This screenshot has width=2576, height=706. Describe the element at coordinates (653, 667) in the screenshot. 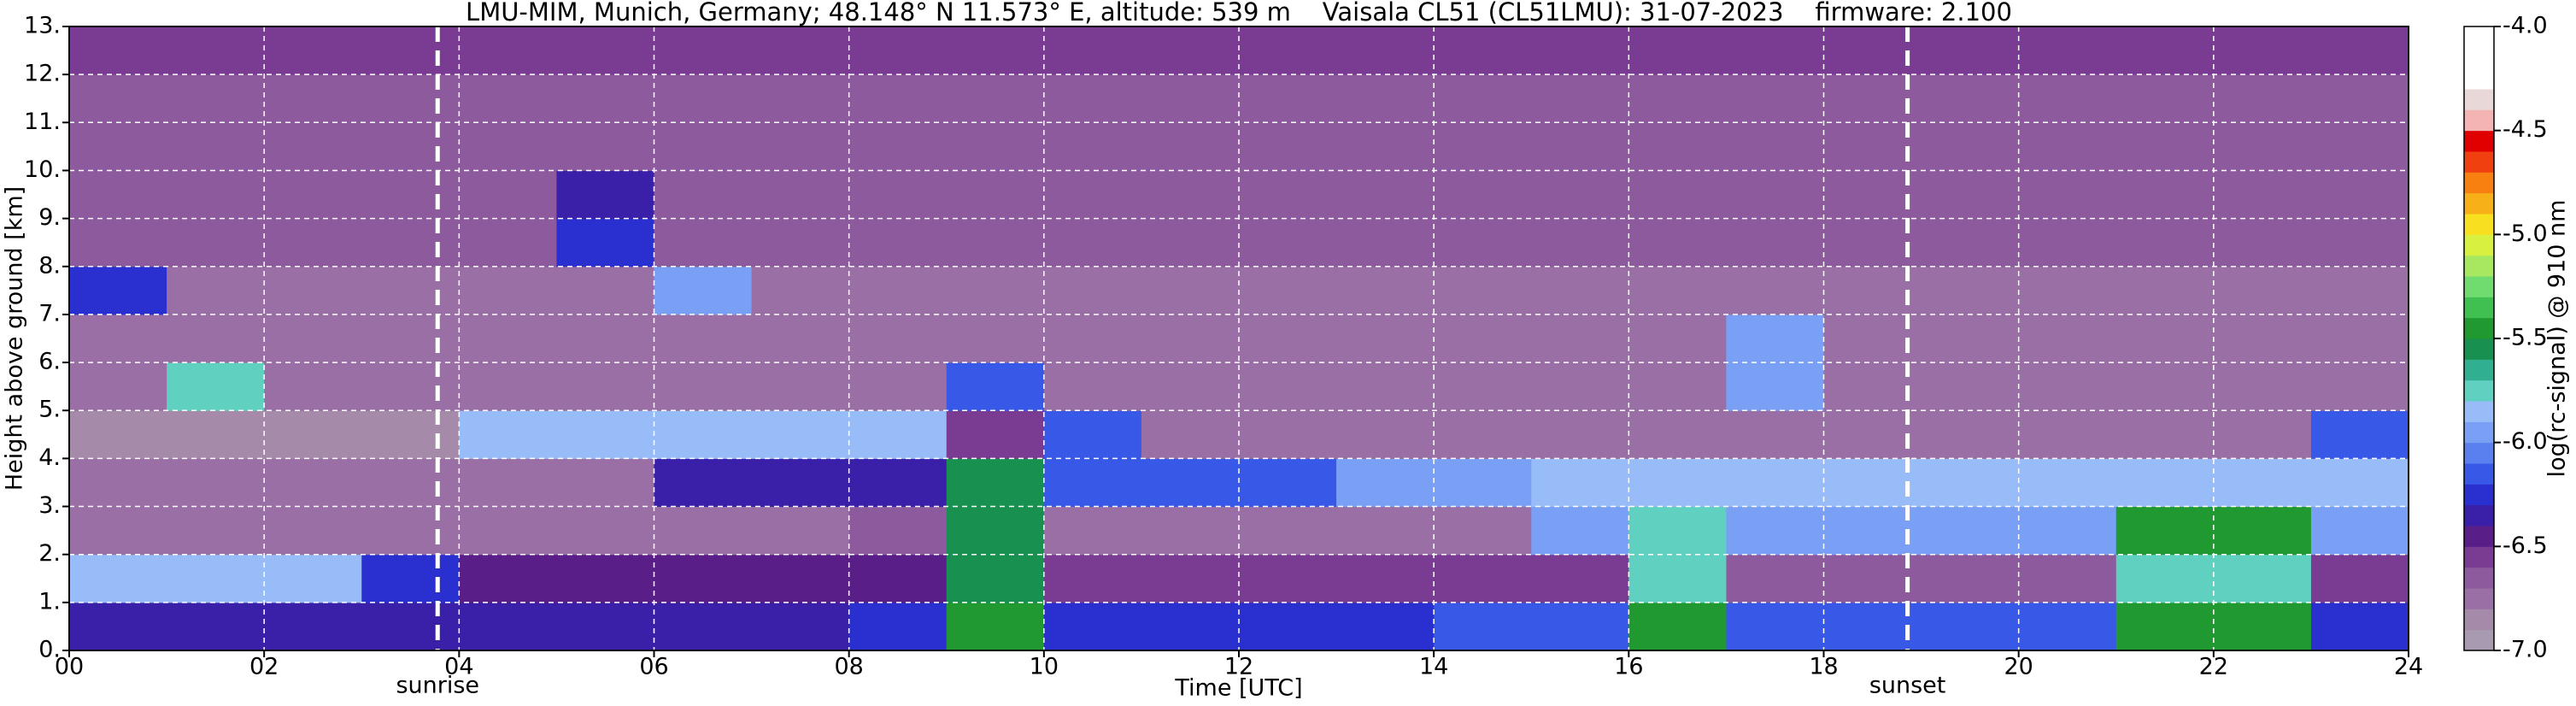

I see `x-tick-label: 06` at that location.